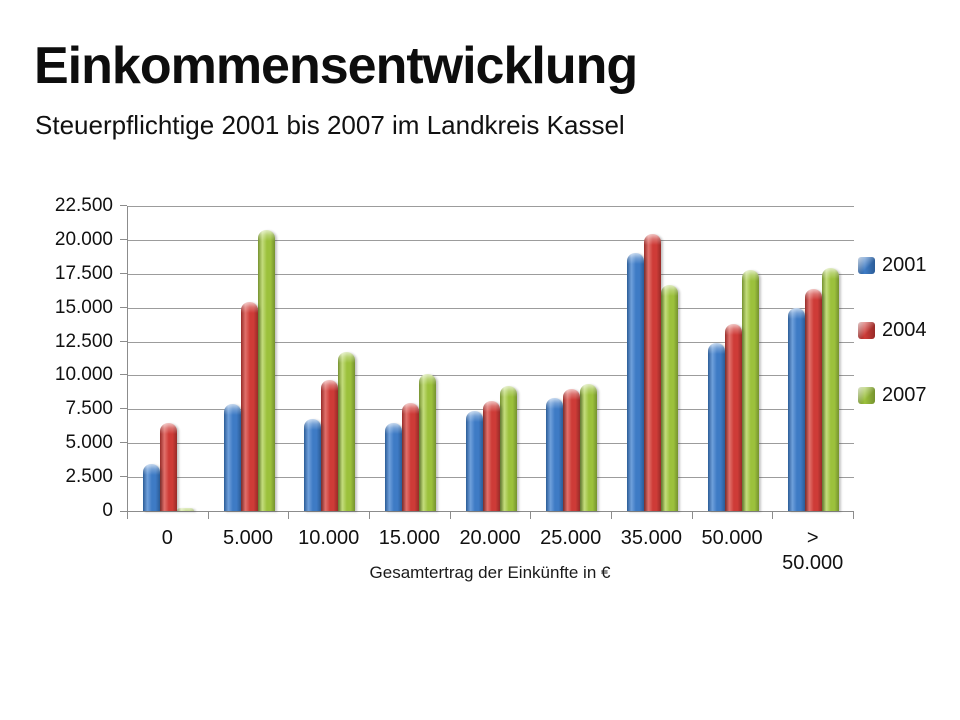 Image resolution: width=960 pixels, height=720 pixels. What do you see at coordinates (330, 445) in the screenshot?
I see `bar-2004-10.000` at bounding box center [330, 445].